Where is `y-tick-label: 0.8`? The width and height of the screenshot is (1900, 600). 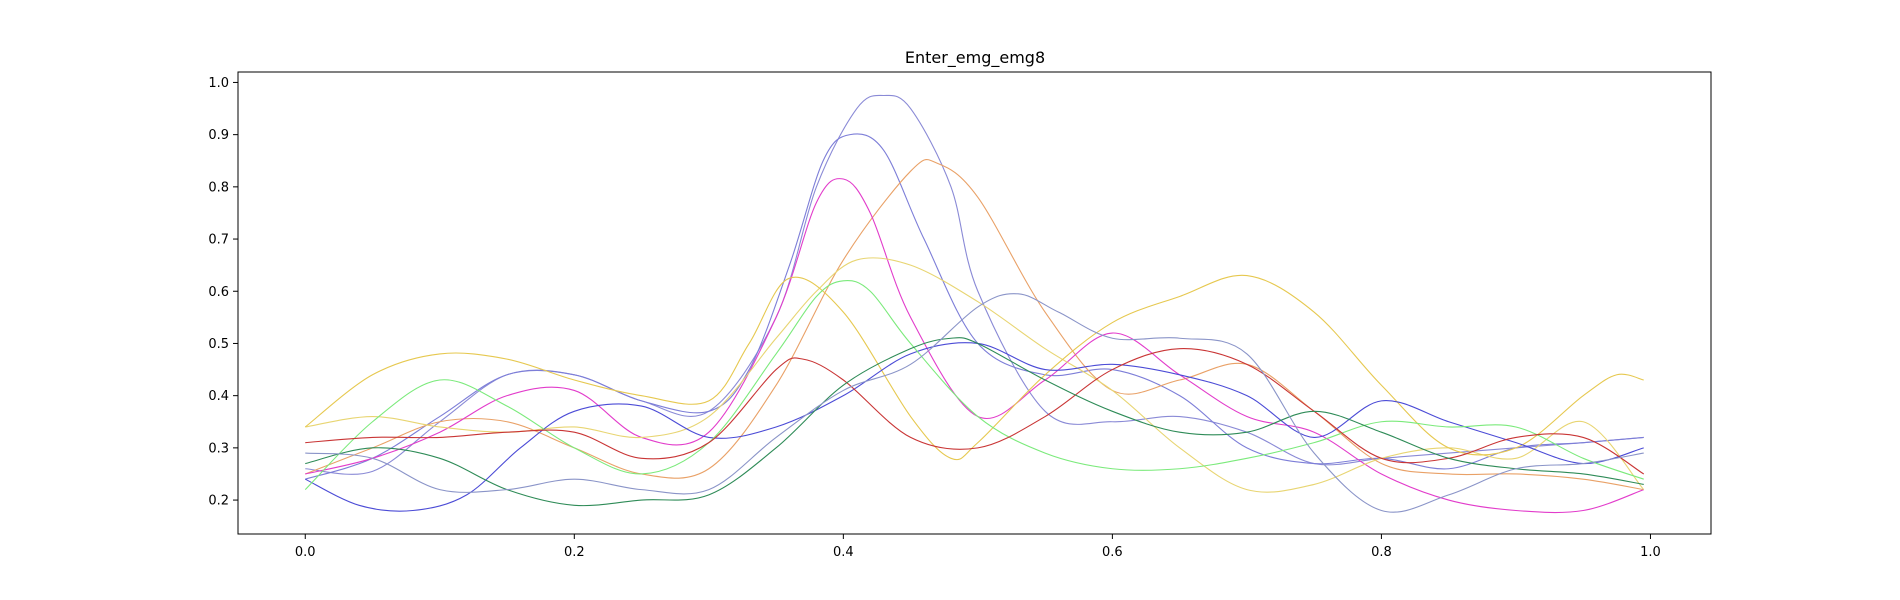
y-tick-label: 0.8 is located at coordinates (218, 187).